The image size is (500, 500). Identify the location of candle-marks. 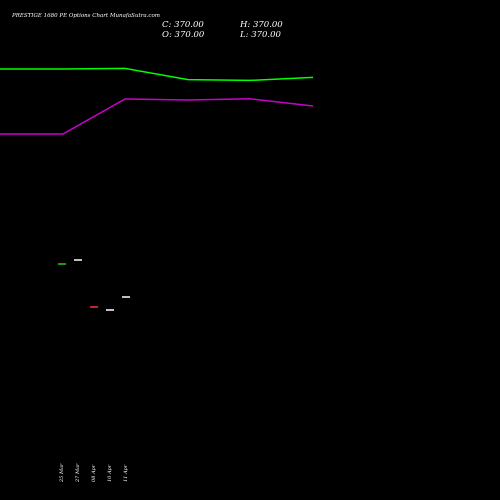
(94, 285).